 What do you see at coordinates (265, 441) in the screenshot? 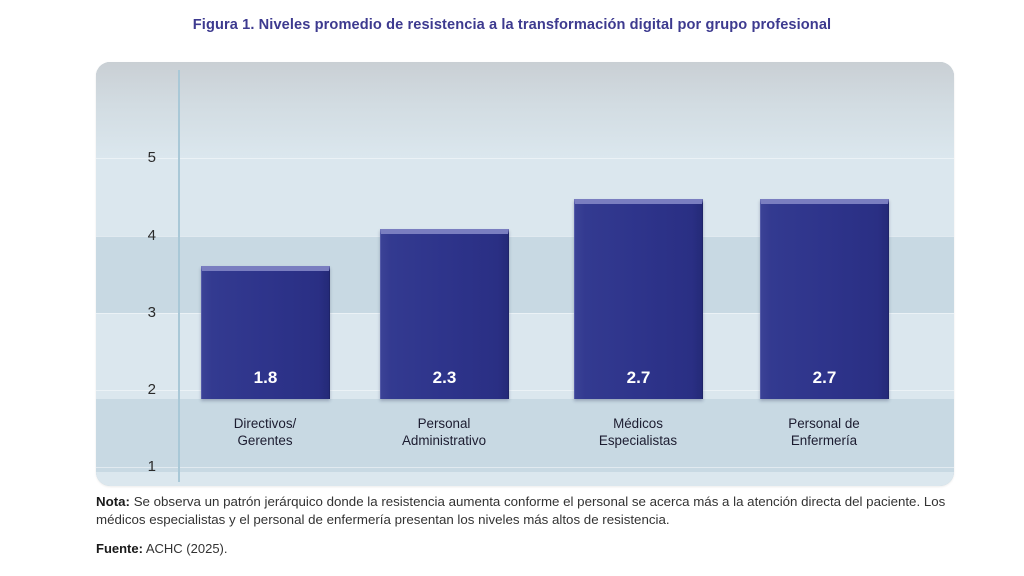
I see `category-line: Gerentes` at bounding box center [265, 441].